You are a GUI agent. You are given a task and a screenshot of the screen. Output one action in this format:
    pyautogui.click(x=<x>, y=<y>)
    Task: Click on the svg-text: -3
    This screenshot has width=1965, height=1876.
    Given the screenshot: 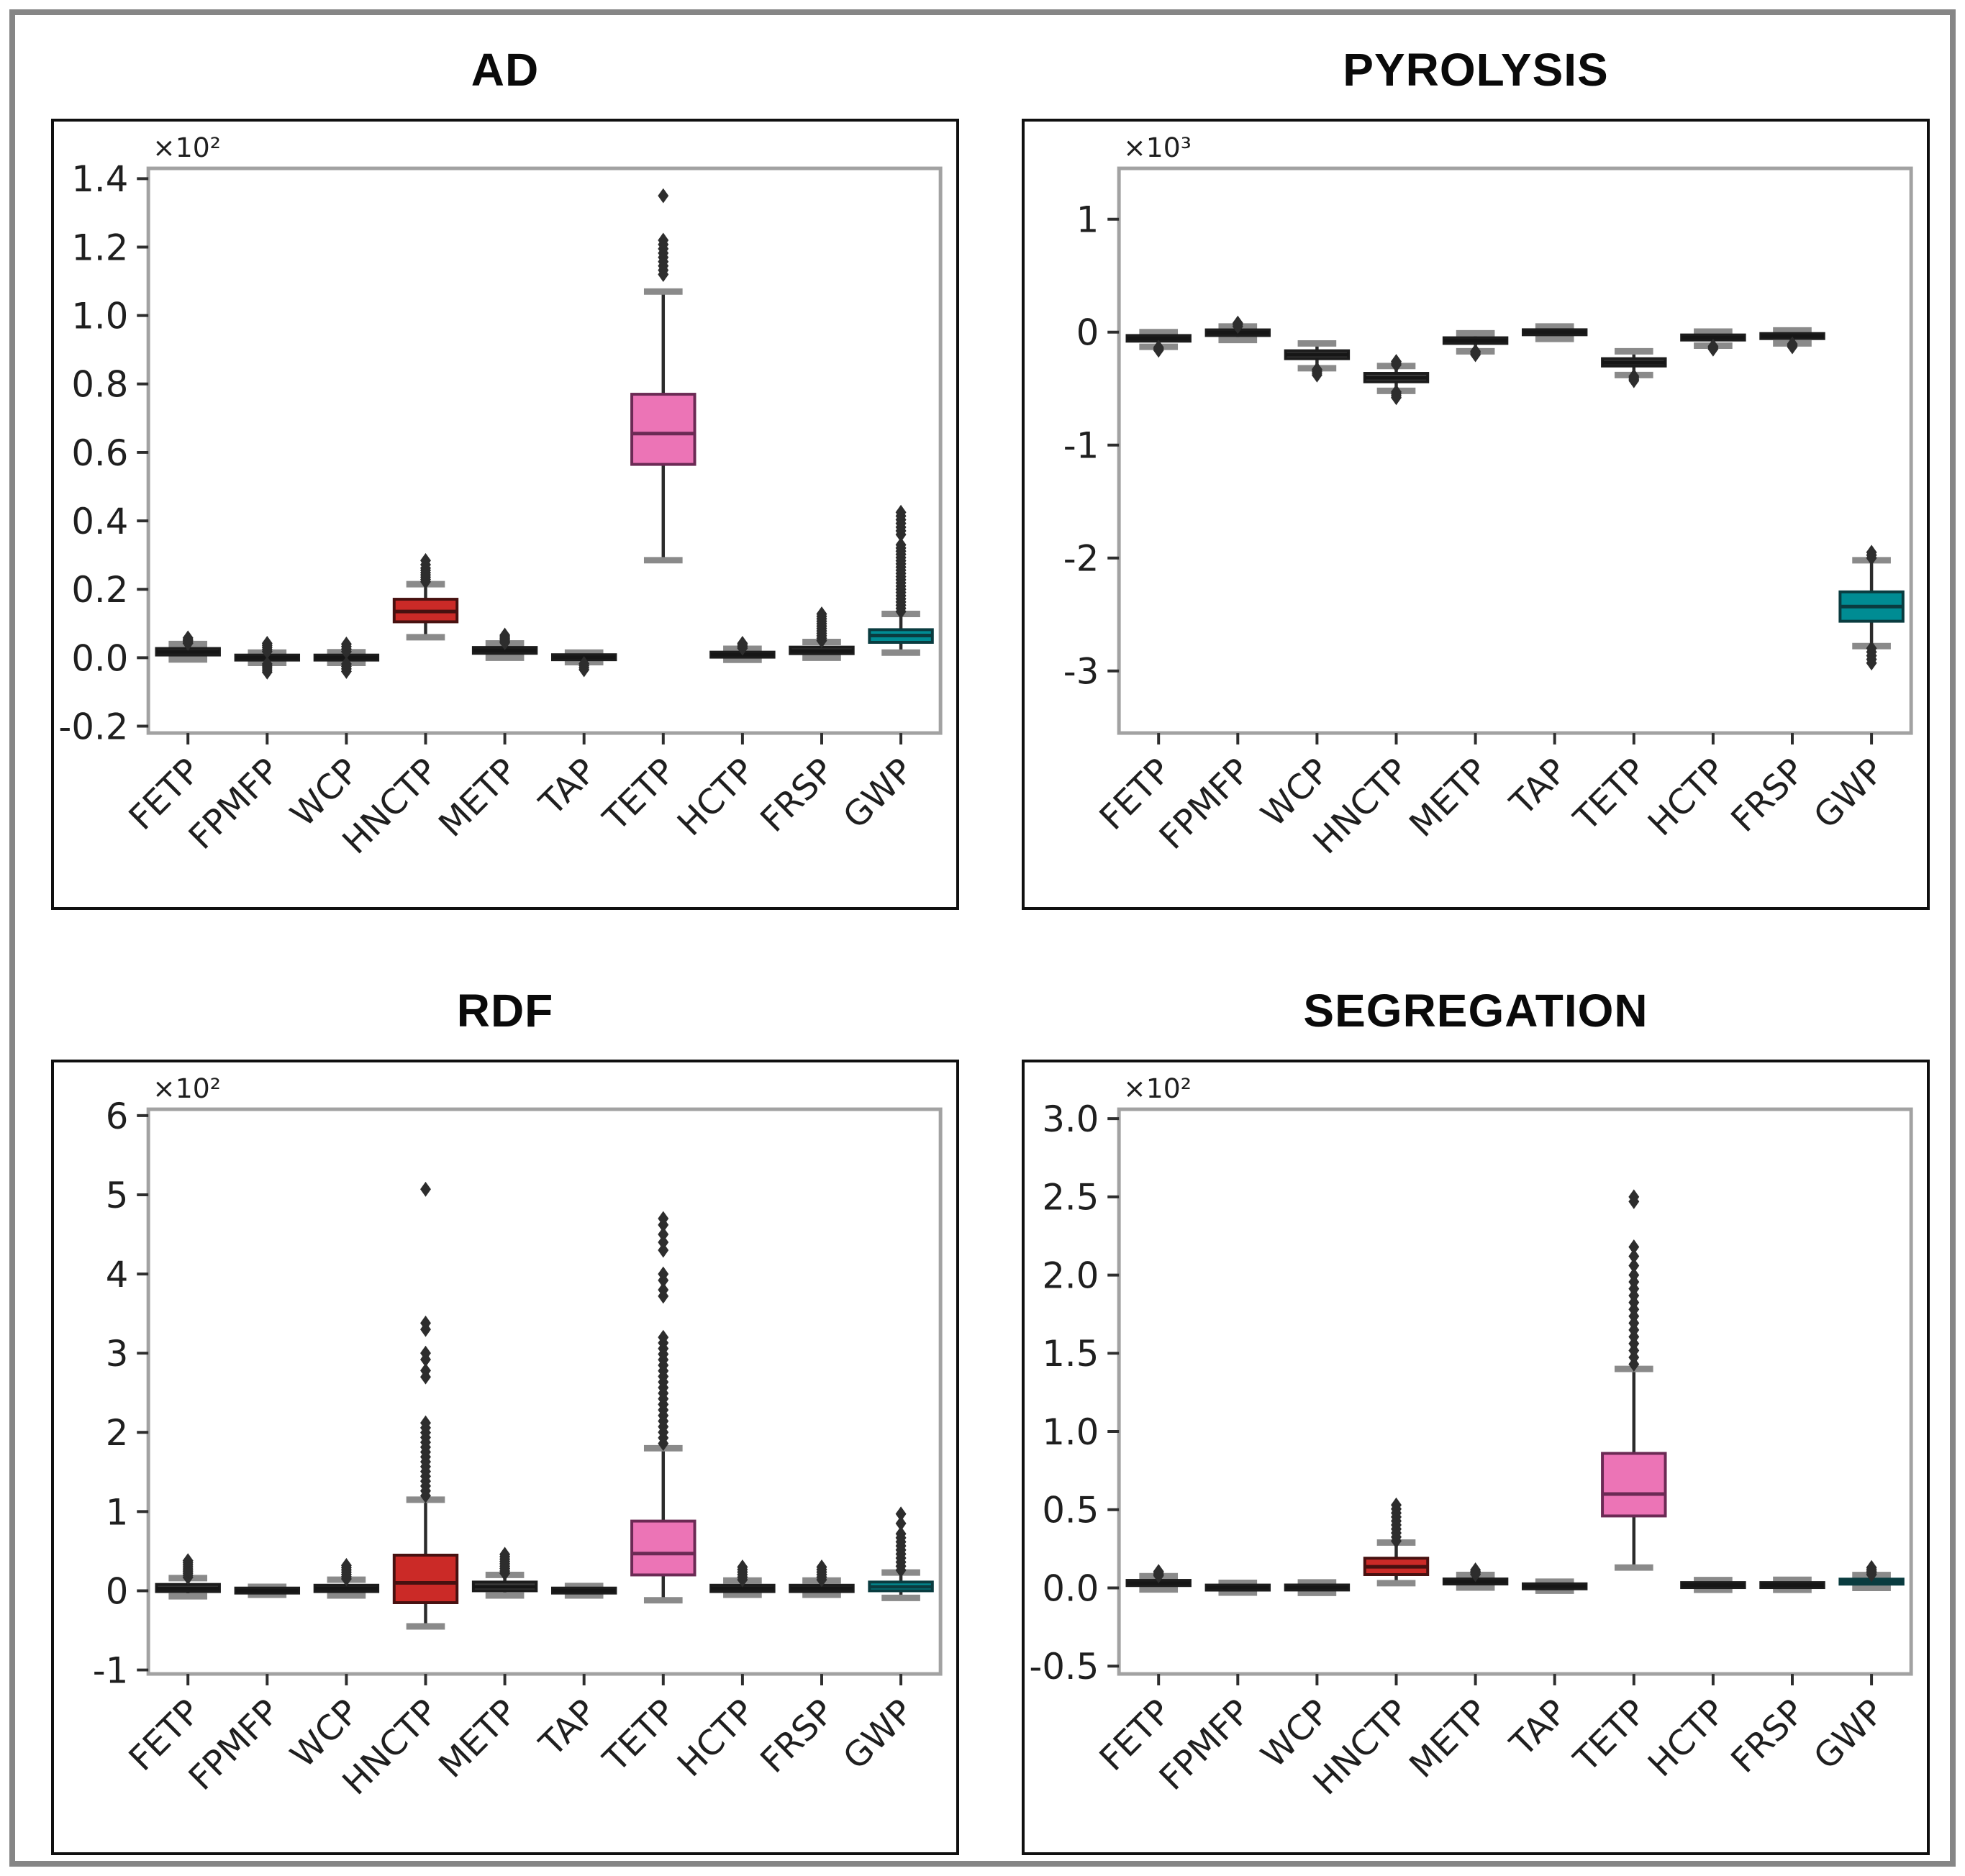 What is the action you would take?
    pyautogui.click(x=1081, y=672)
    